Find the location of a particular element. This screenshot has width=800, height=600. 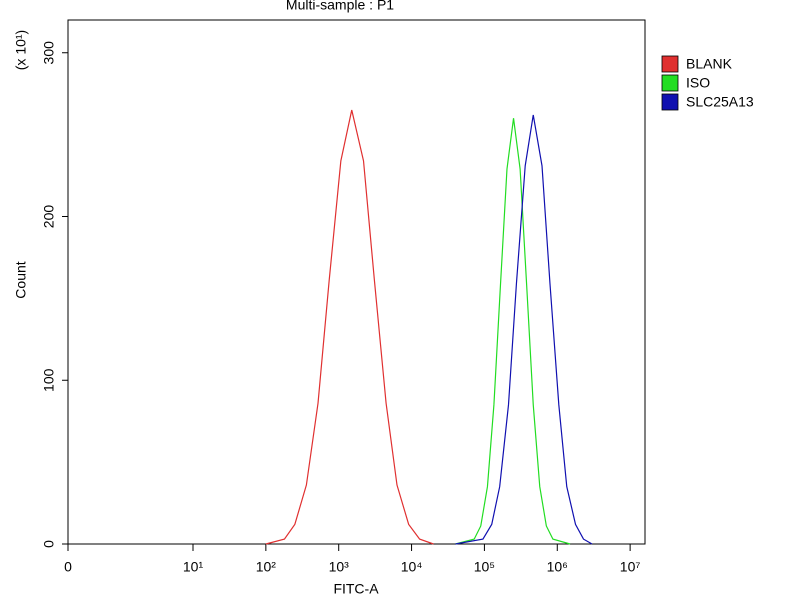

x-tick-label: 10³ is located at coordinates (339, 567).